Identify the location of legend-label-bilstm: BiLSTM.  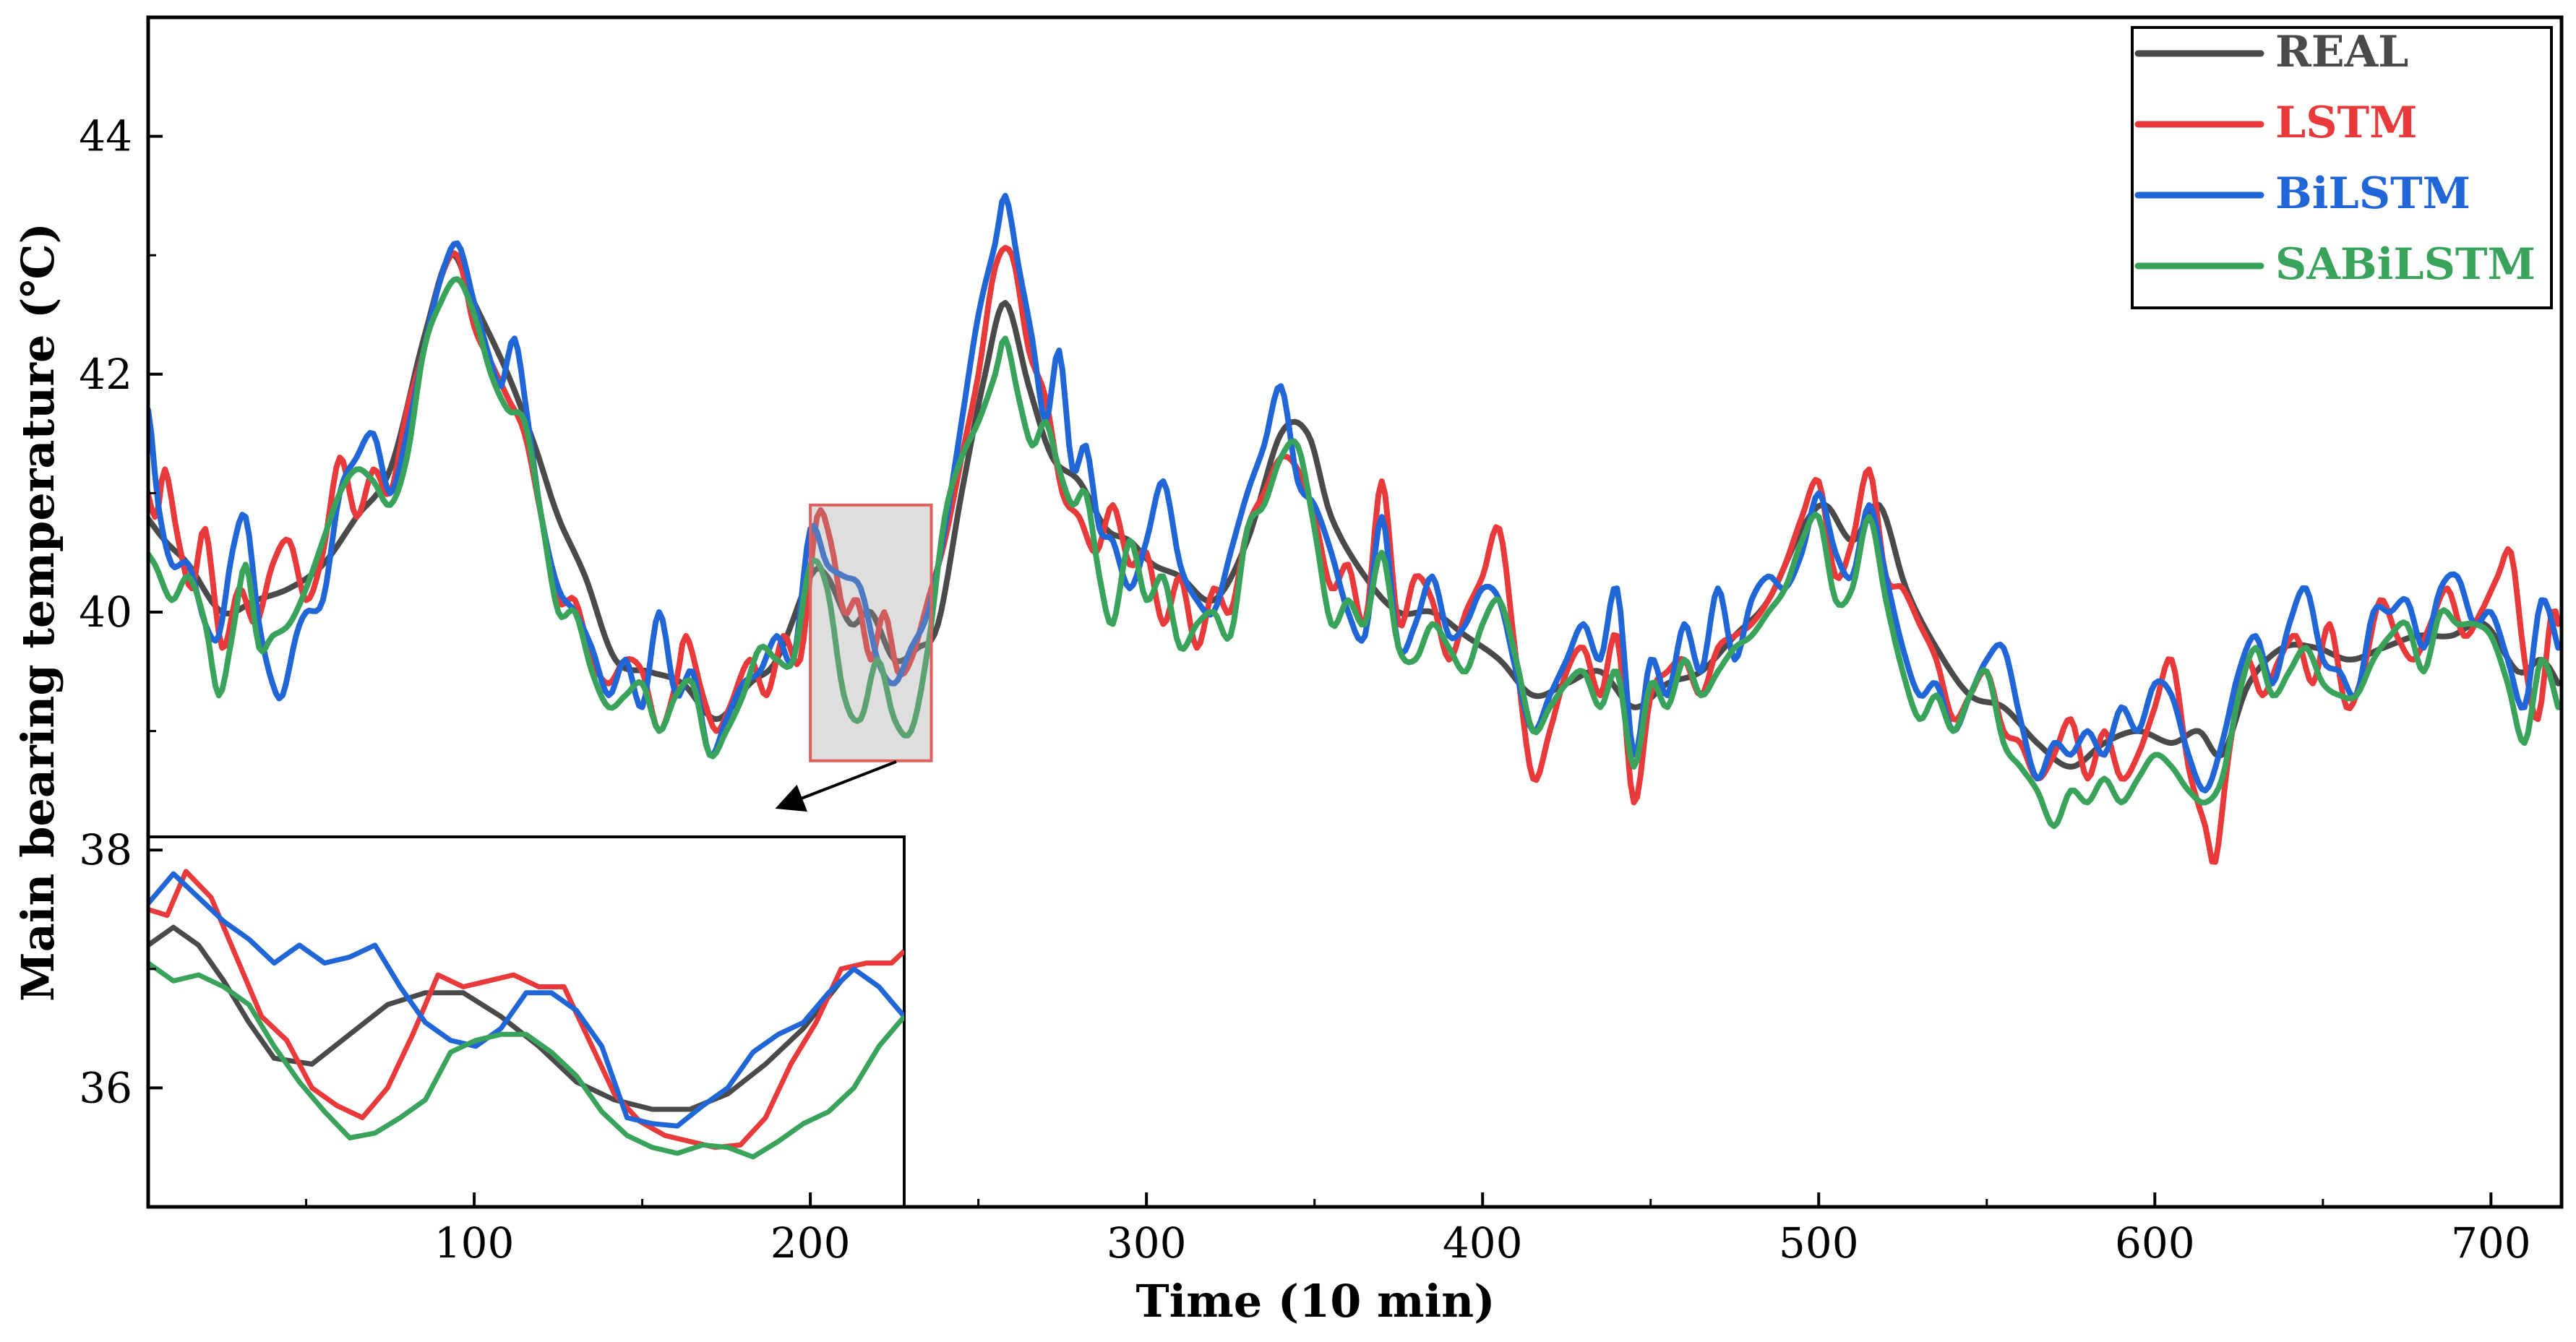
(2373, 193).